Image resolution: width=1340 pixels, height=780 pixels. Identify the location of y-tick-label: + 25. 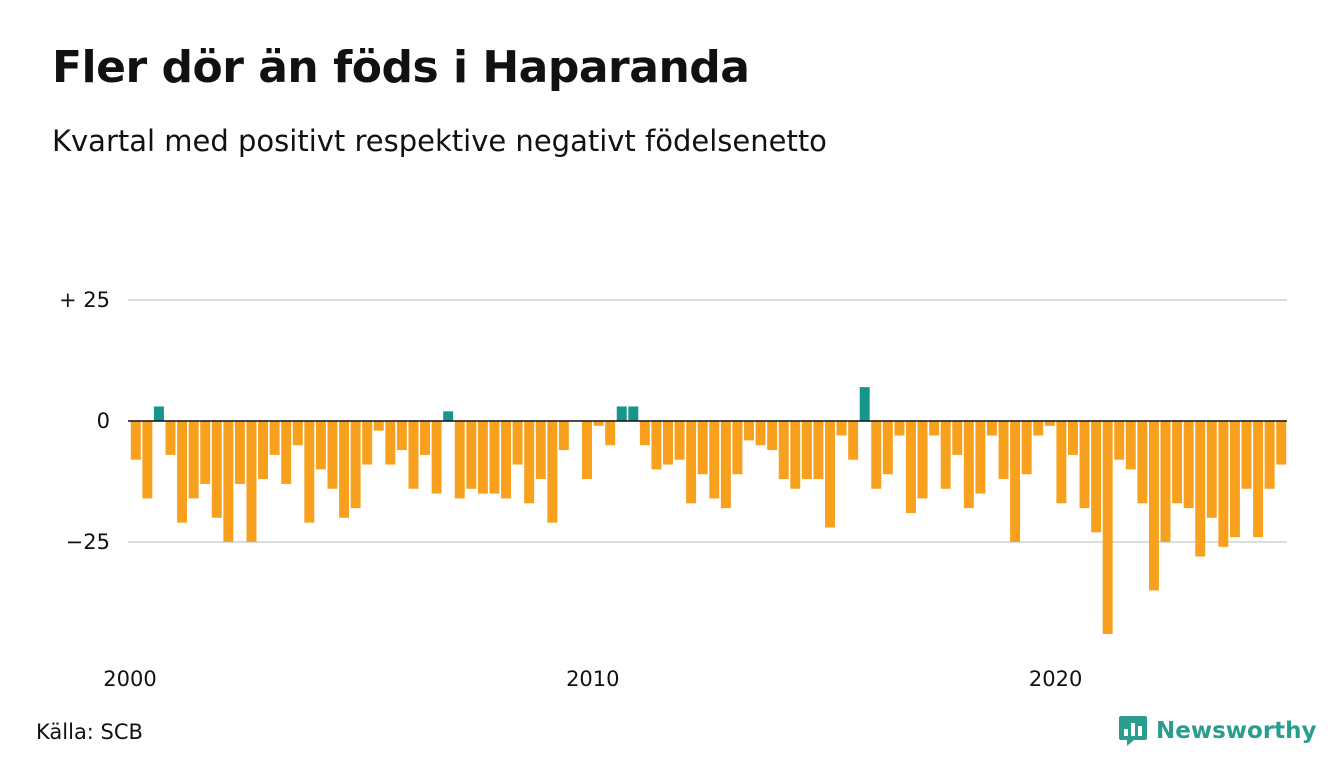
(84, 300).